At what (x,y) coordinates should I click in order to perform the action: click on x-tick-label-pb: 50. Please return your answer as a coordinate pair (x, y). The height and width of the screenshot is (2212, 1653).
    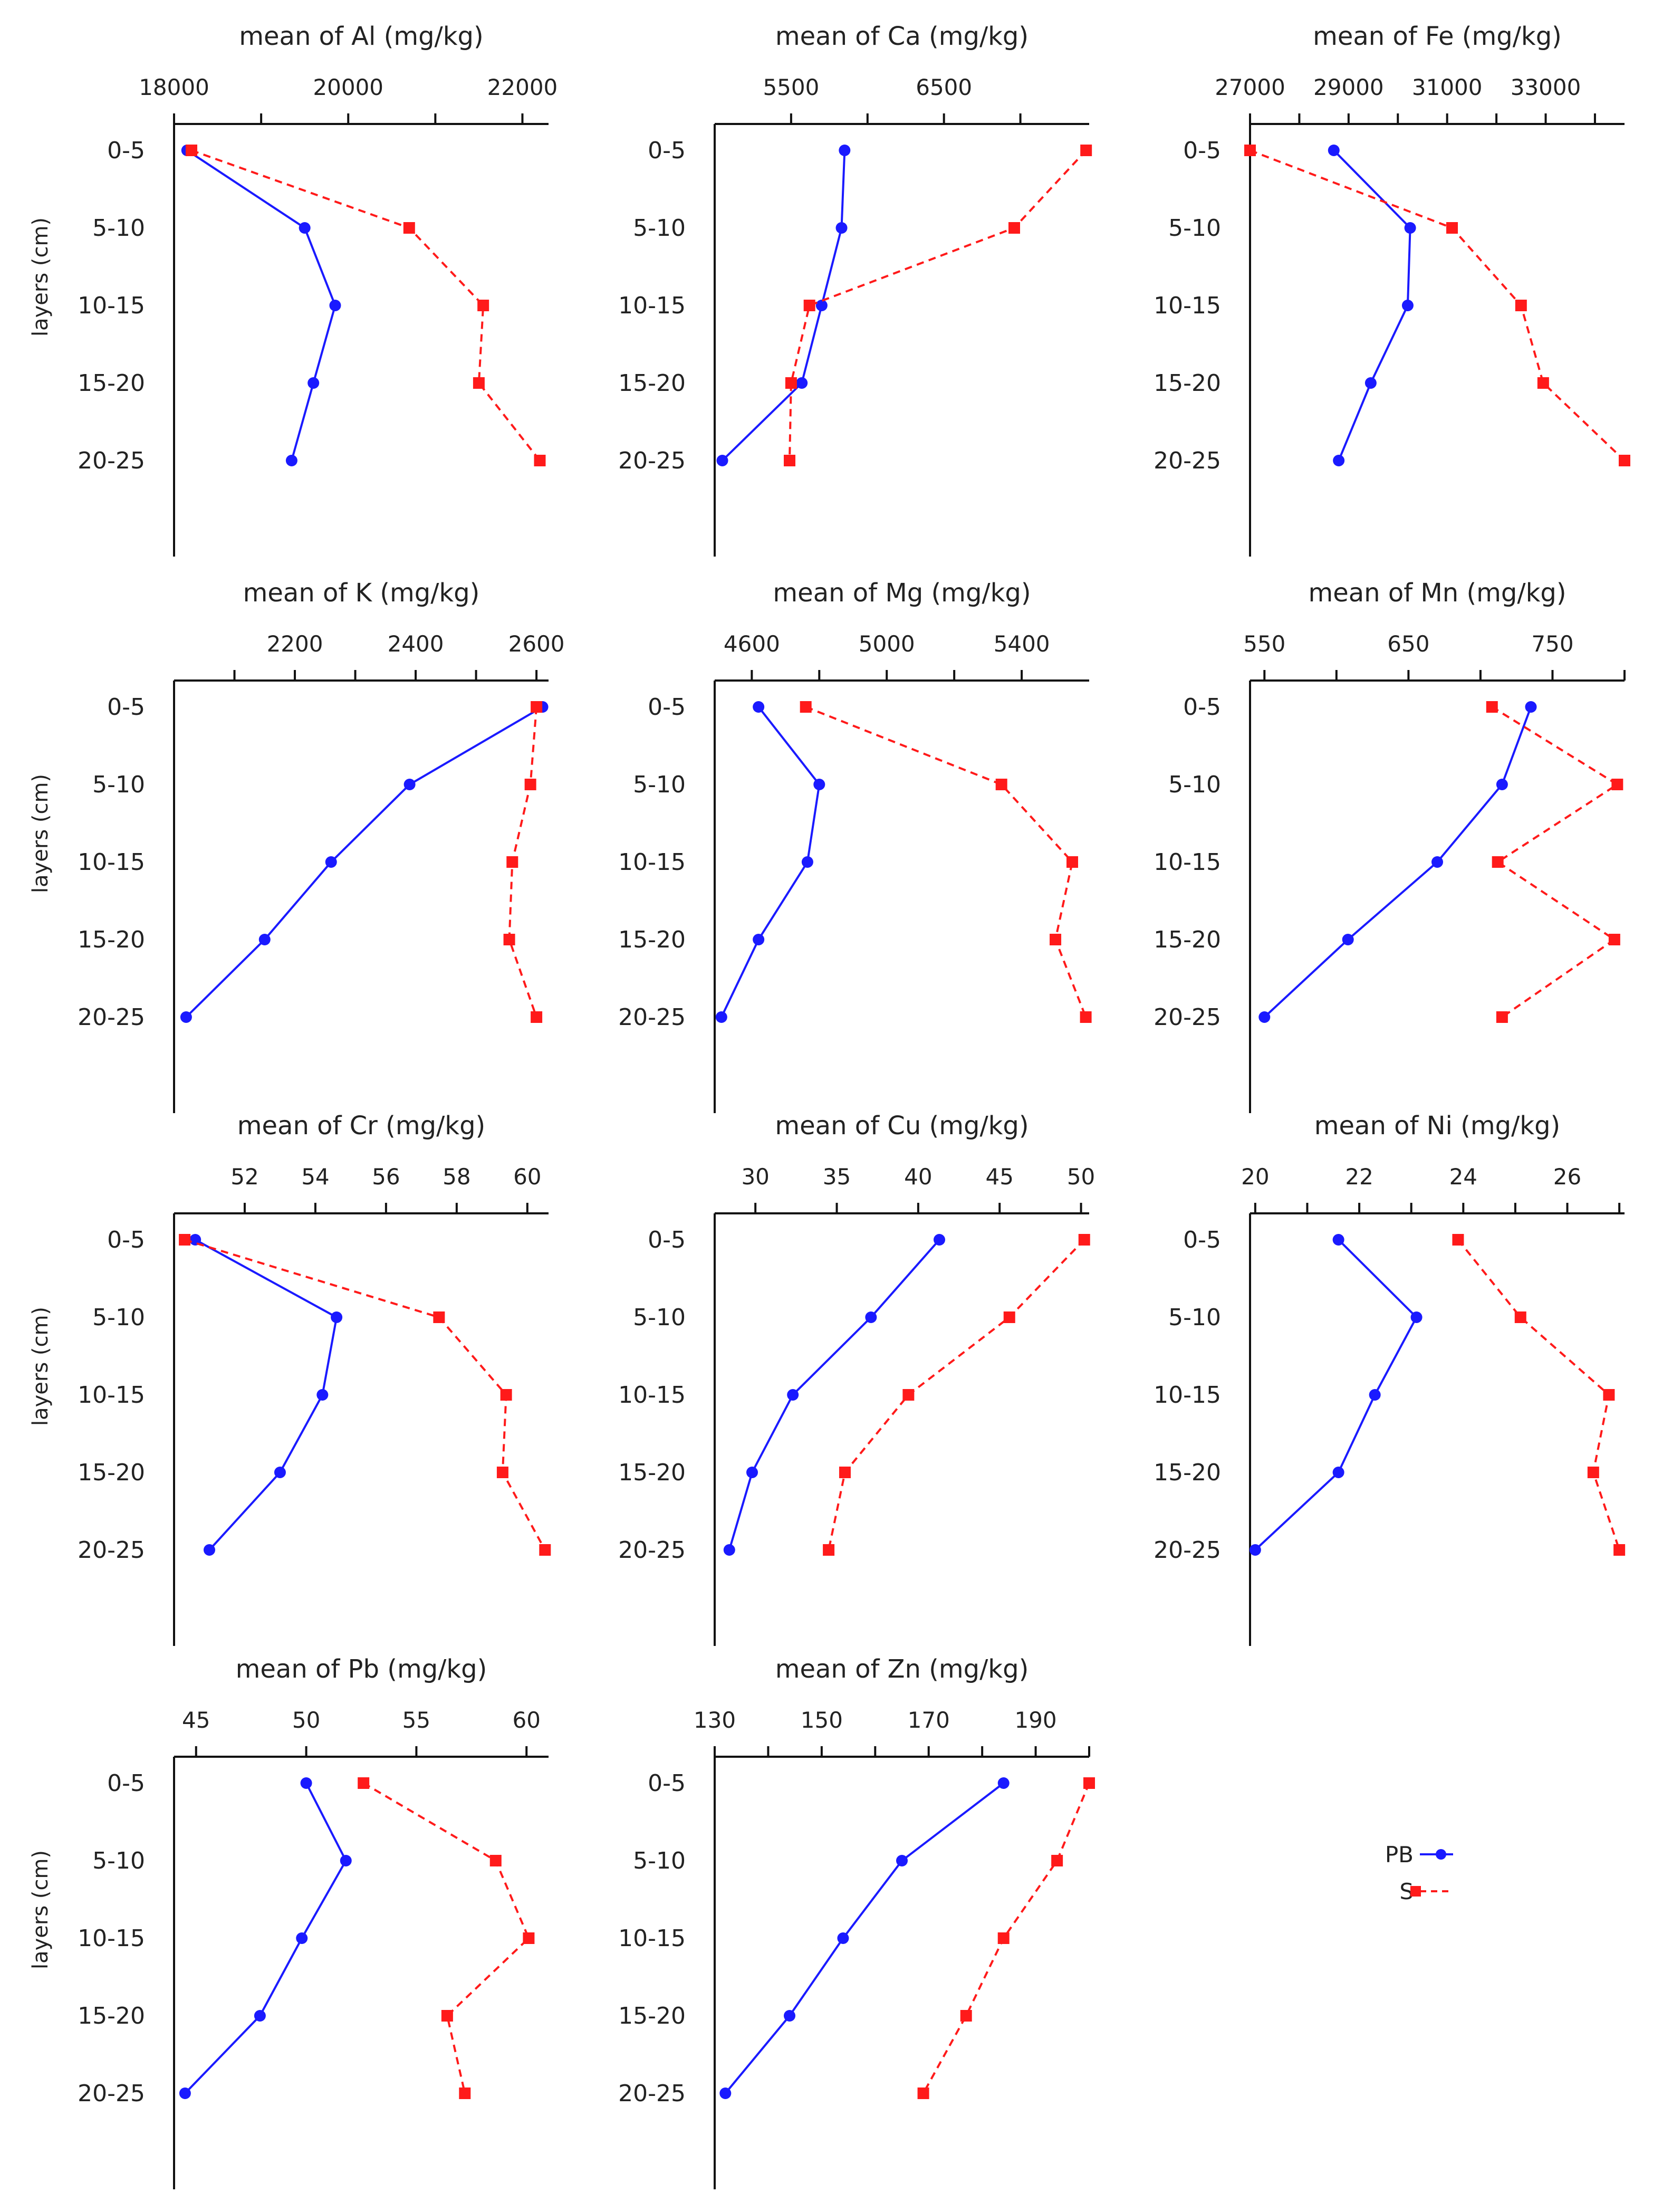
    Looking at the image, I should click on (306, 1720).